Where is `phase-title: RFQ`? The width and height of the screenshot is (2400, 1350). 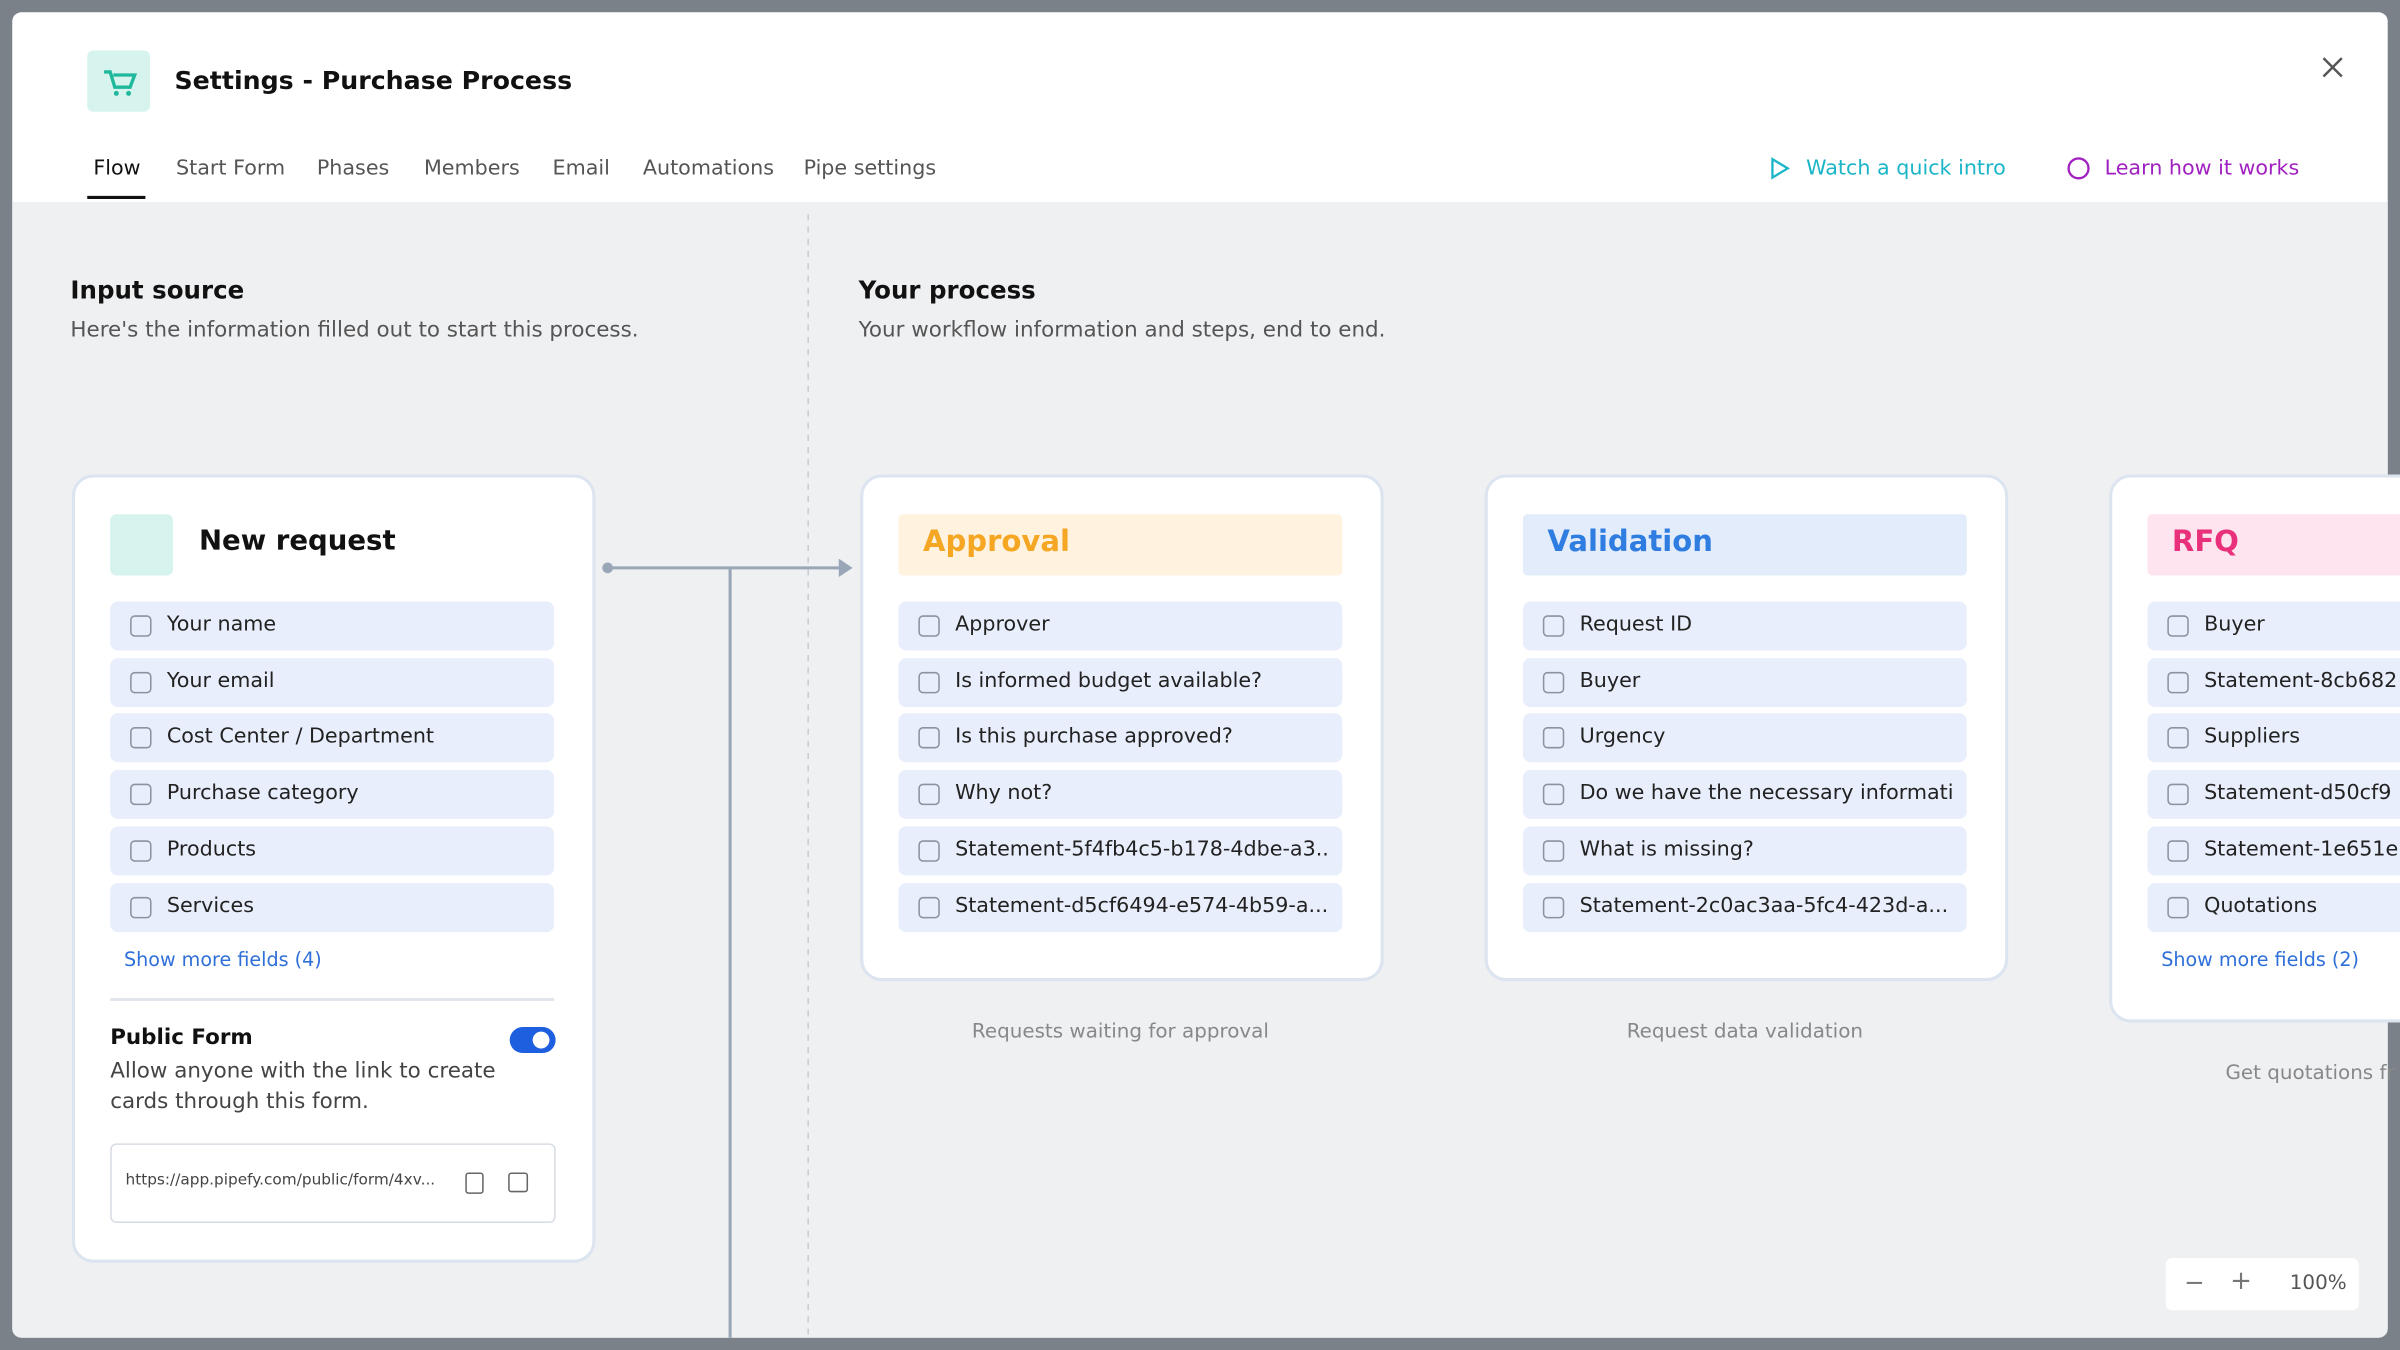 phase-title: RFQ is located at coordinates (2205, 541).